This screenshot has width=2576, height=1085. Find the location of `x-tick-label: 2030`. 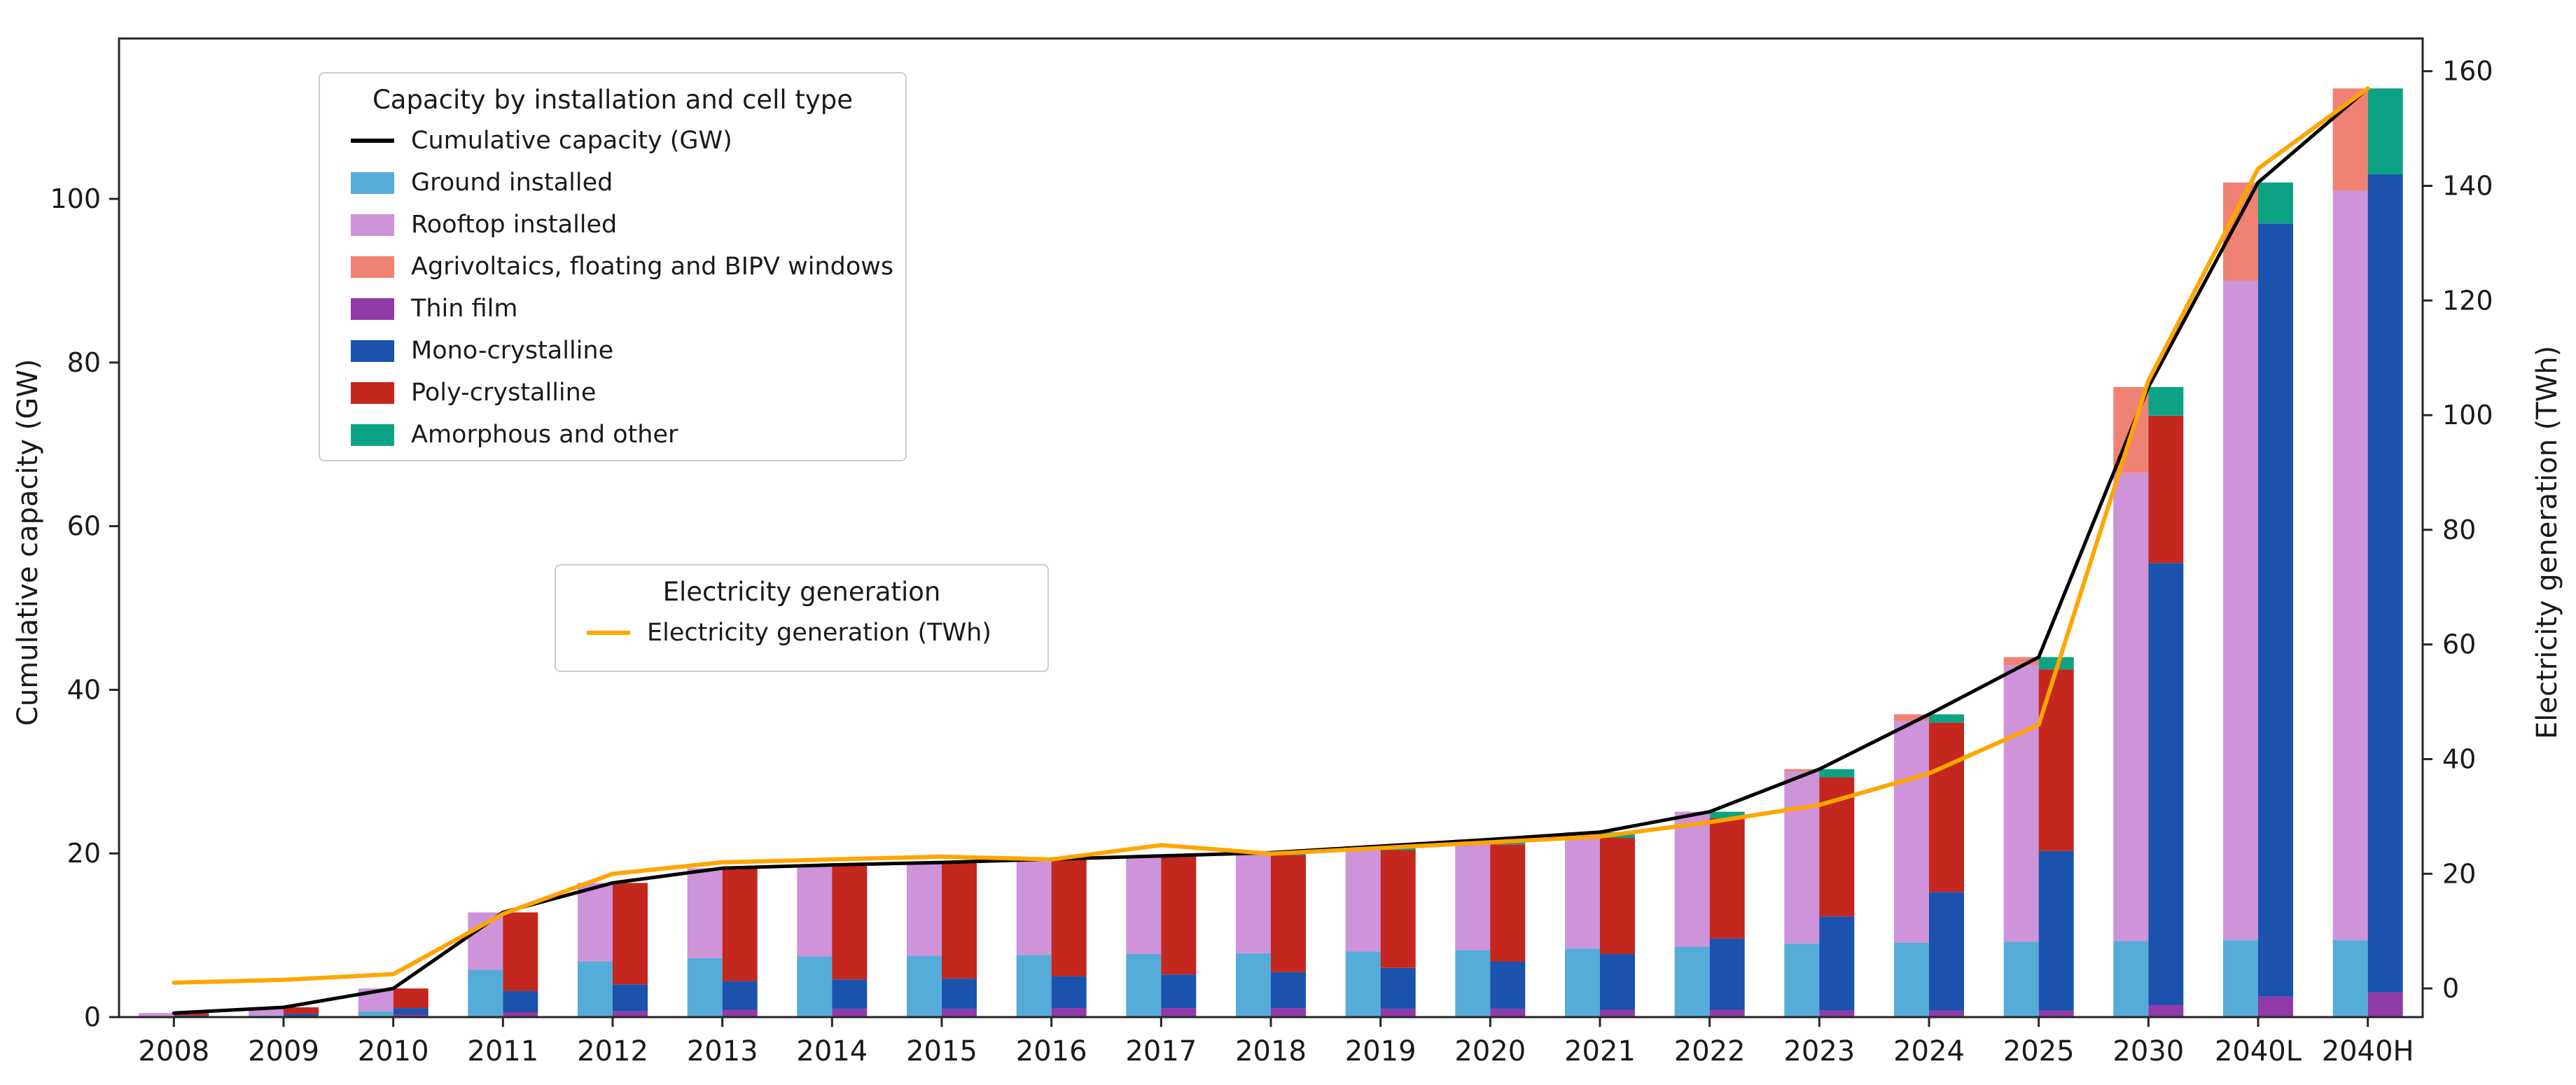

x-tick-label: 2030 is located at coordinates (2148, 1051).